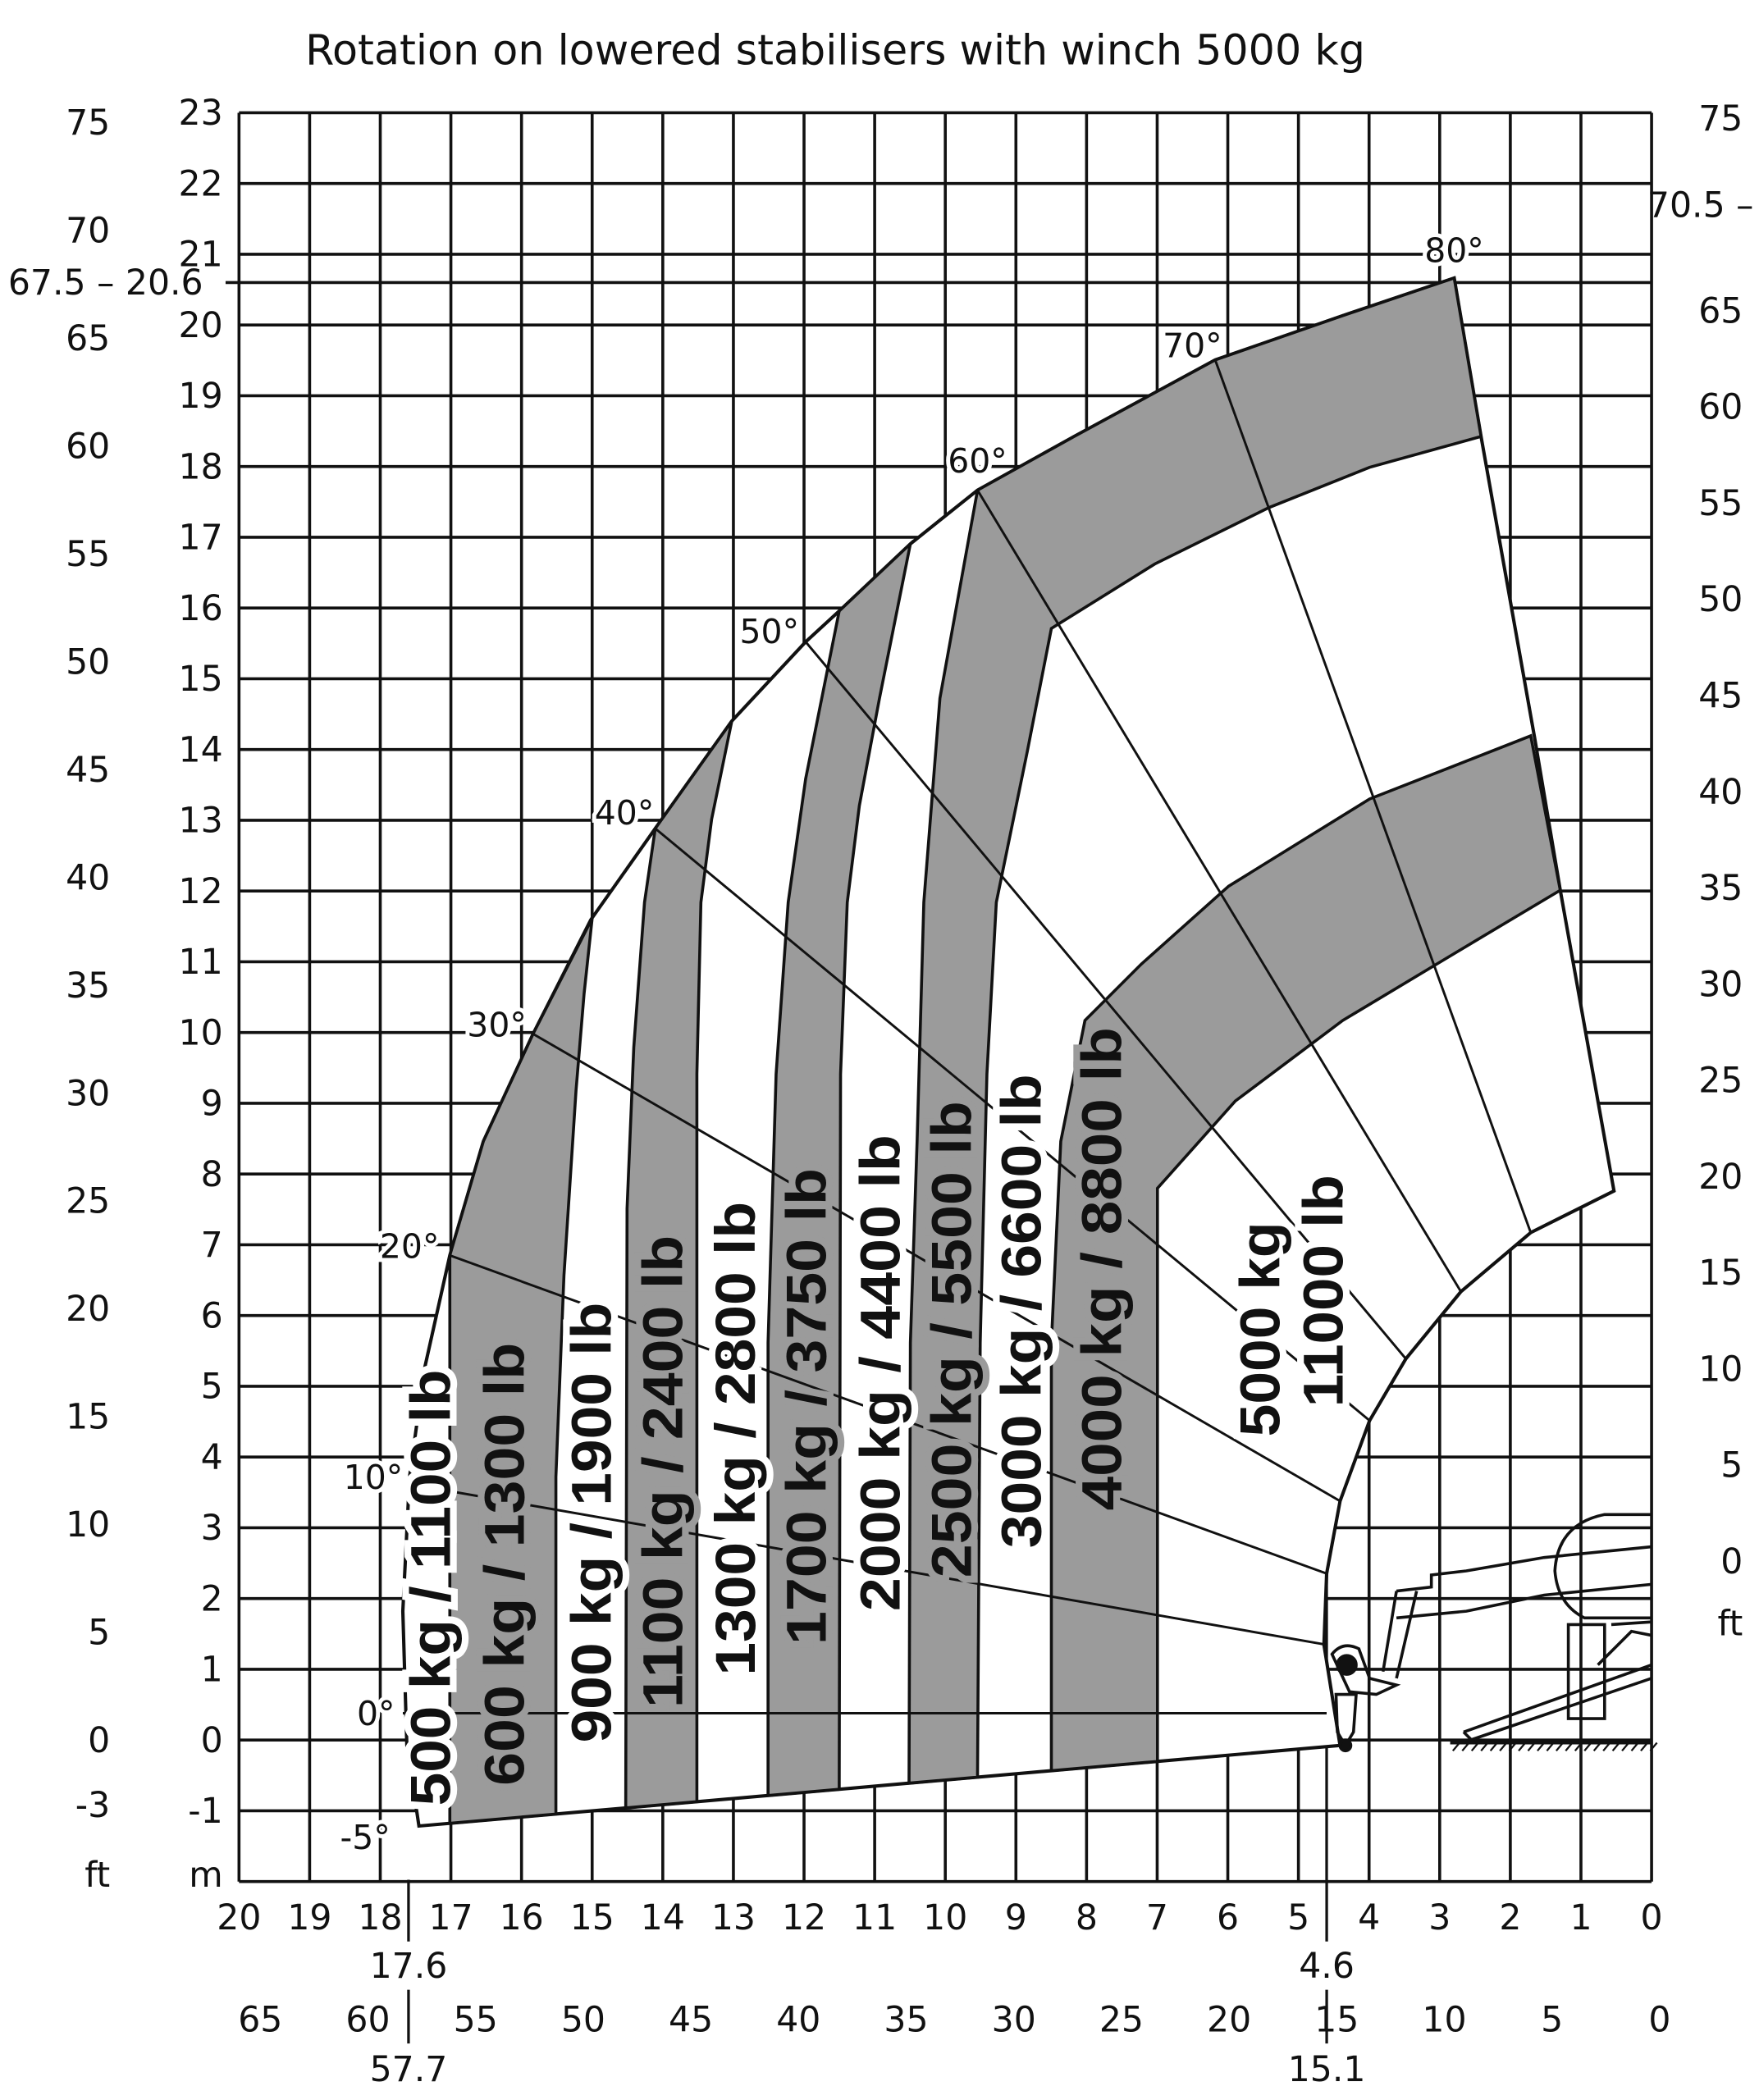 This screenshot has height=2100, width=1759. Describe the element at coordinates (431, 1588) in the screenshot. I see `zone-label: 500 kg / 1100 lb` at that location.